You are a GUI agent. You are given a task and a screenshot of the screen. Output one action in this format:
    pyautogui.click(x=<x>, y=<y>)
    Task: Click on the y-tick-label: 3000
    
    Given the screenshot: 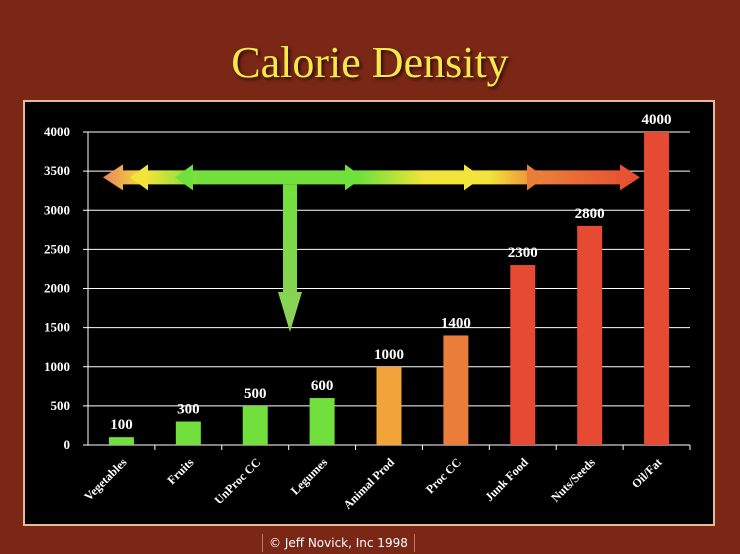 What is the action you would take?
    pyautogui.click(x=57, y=209)
    